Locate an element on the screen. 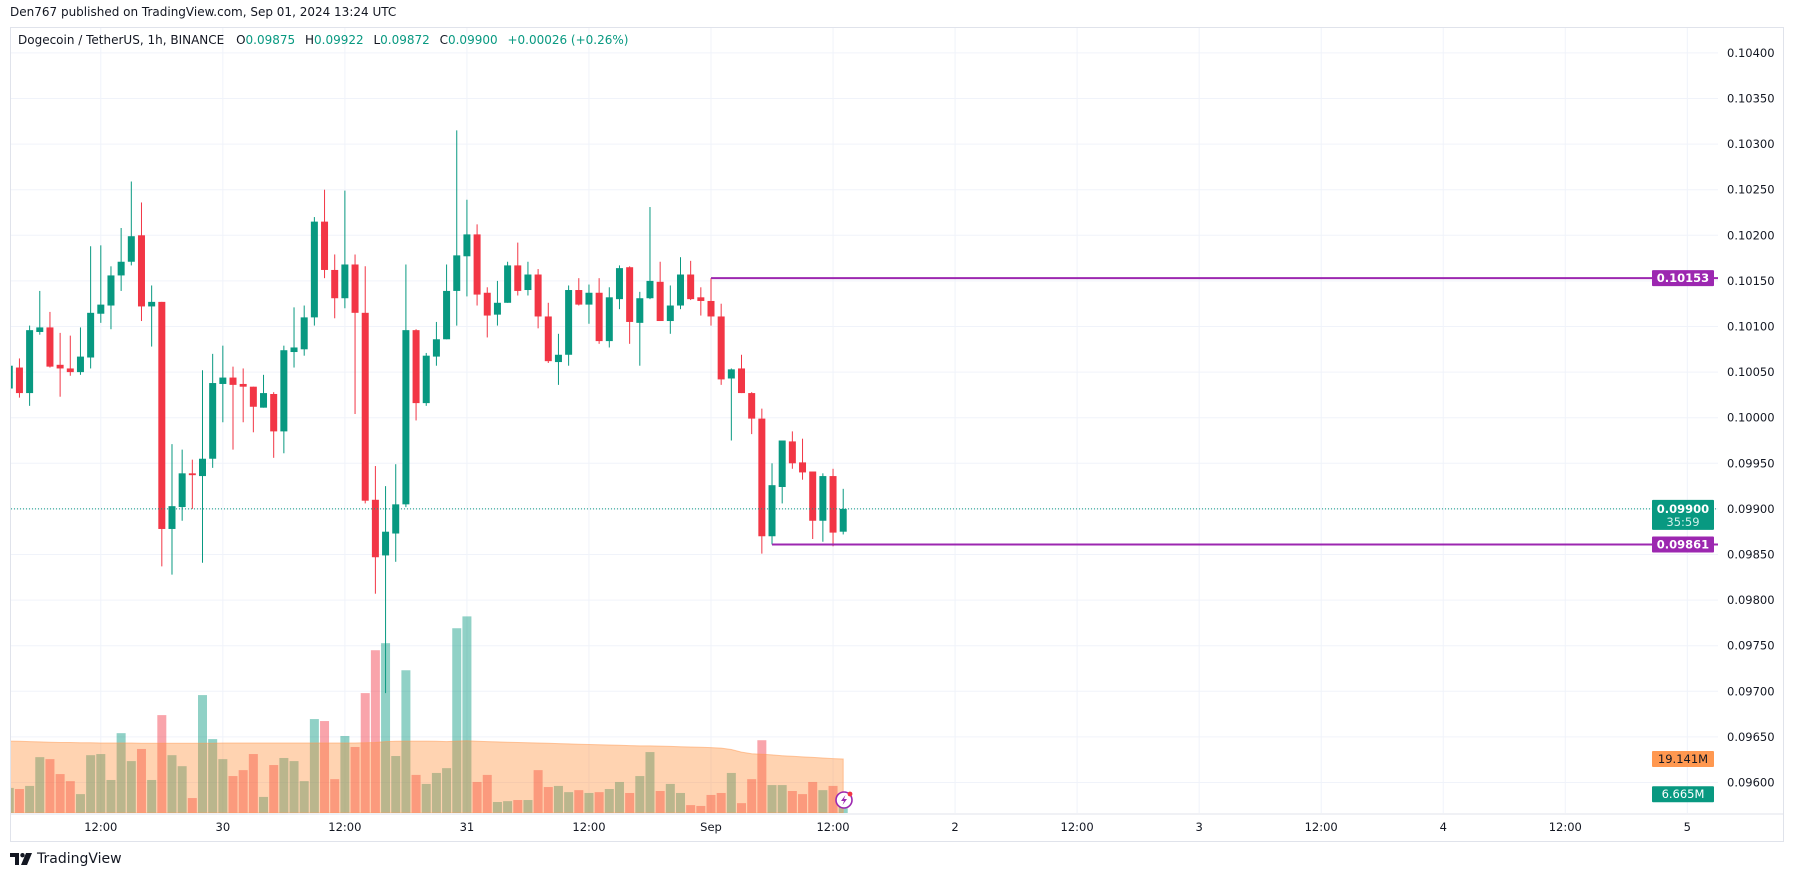  price-tick-label: 0.09850 is located at coordinates (1751, 555).